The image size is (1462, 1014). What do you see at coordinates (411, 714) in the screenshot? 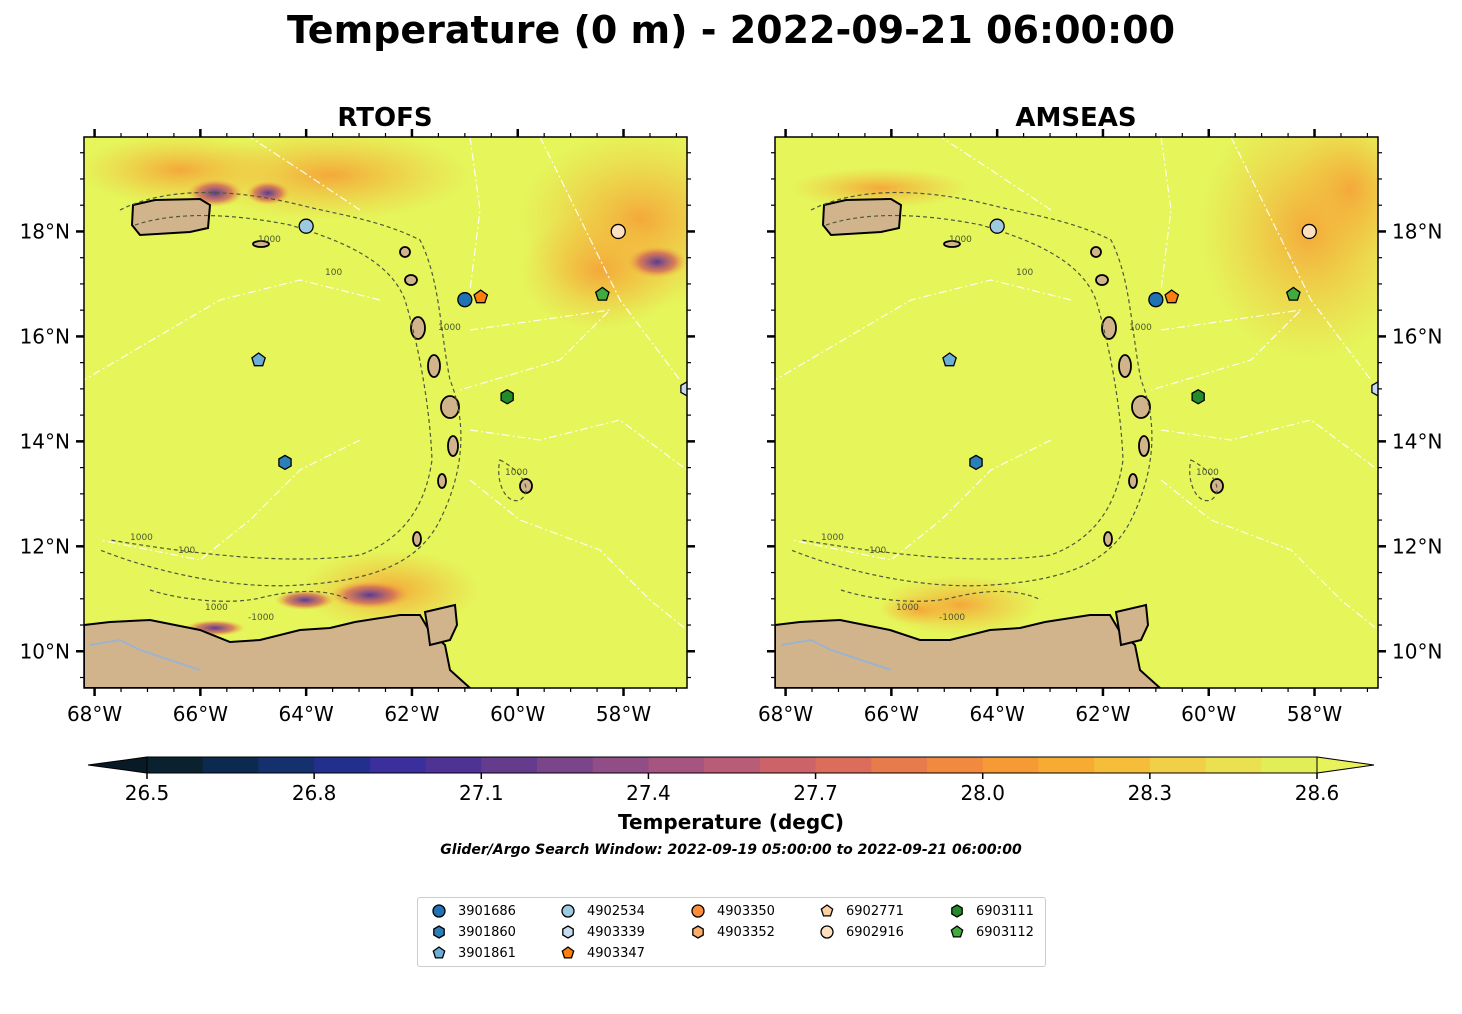
I see `x-tick-label: 62°W` at bounding box center [411, 714].